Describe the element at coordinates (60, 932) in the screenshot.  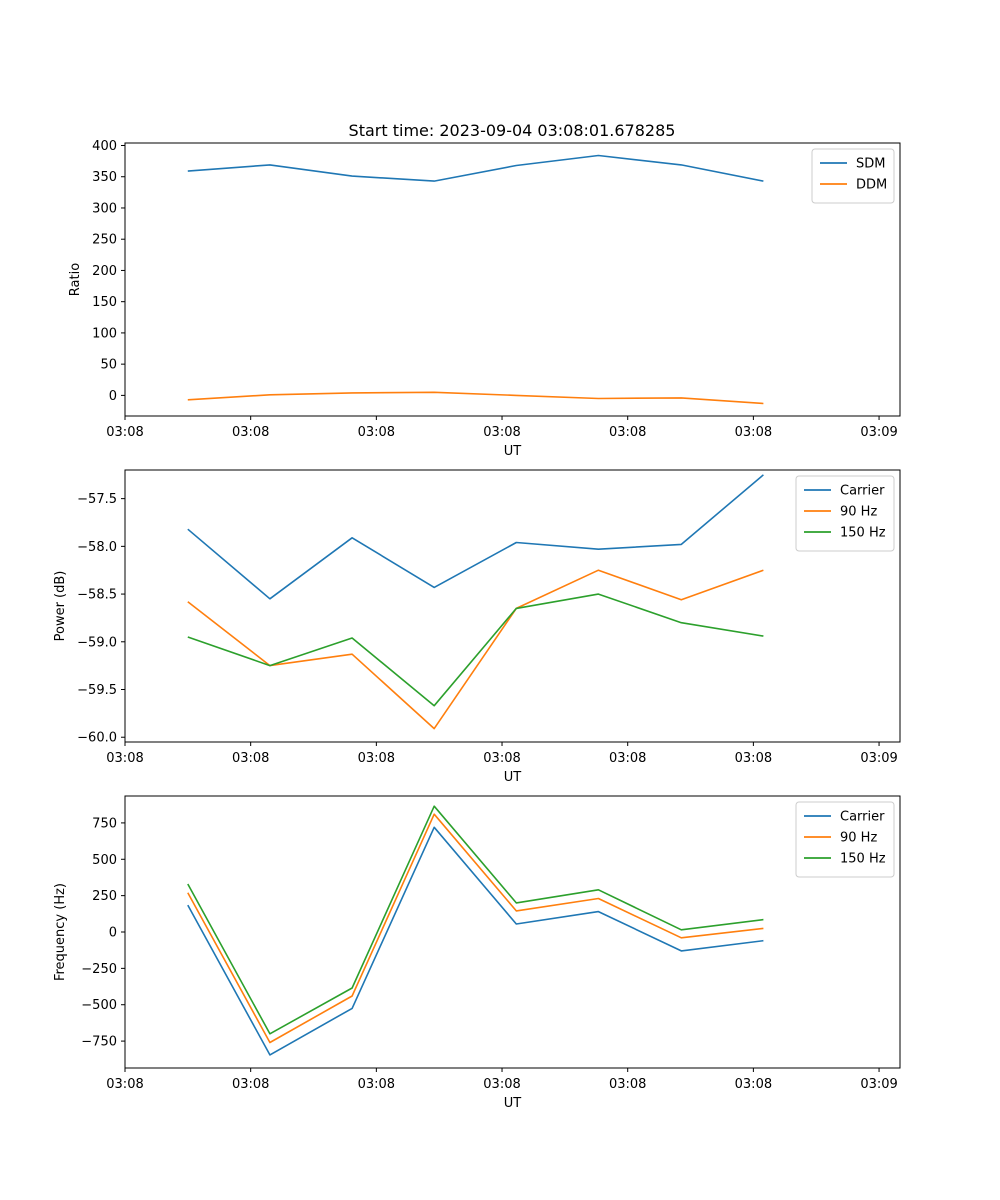
I see `y-axis-label: Frequency (Hz)` at that location.